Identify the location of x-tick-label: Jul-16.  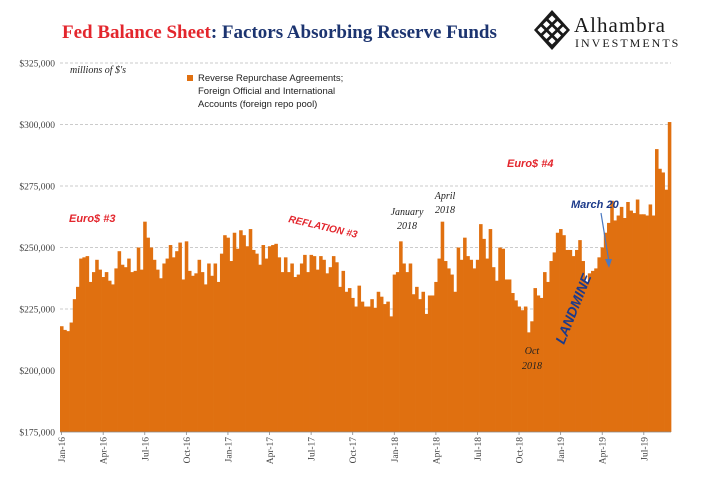
(146, 449).